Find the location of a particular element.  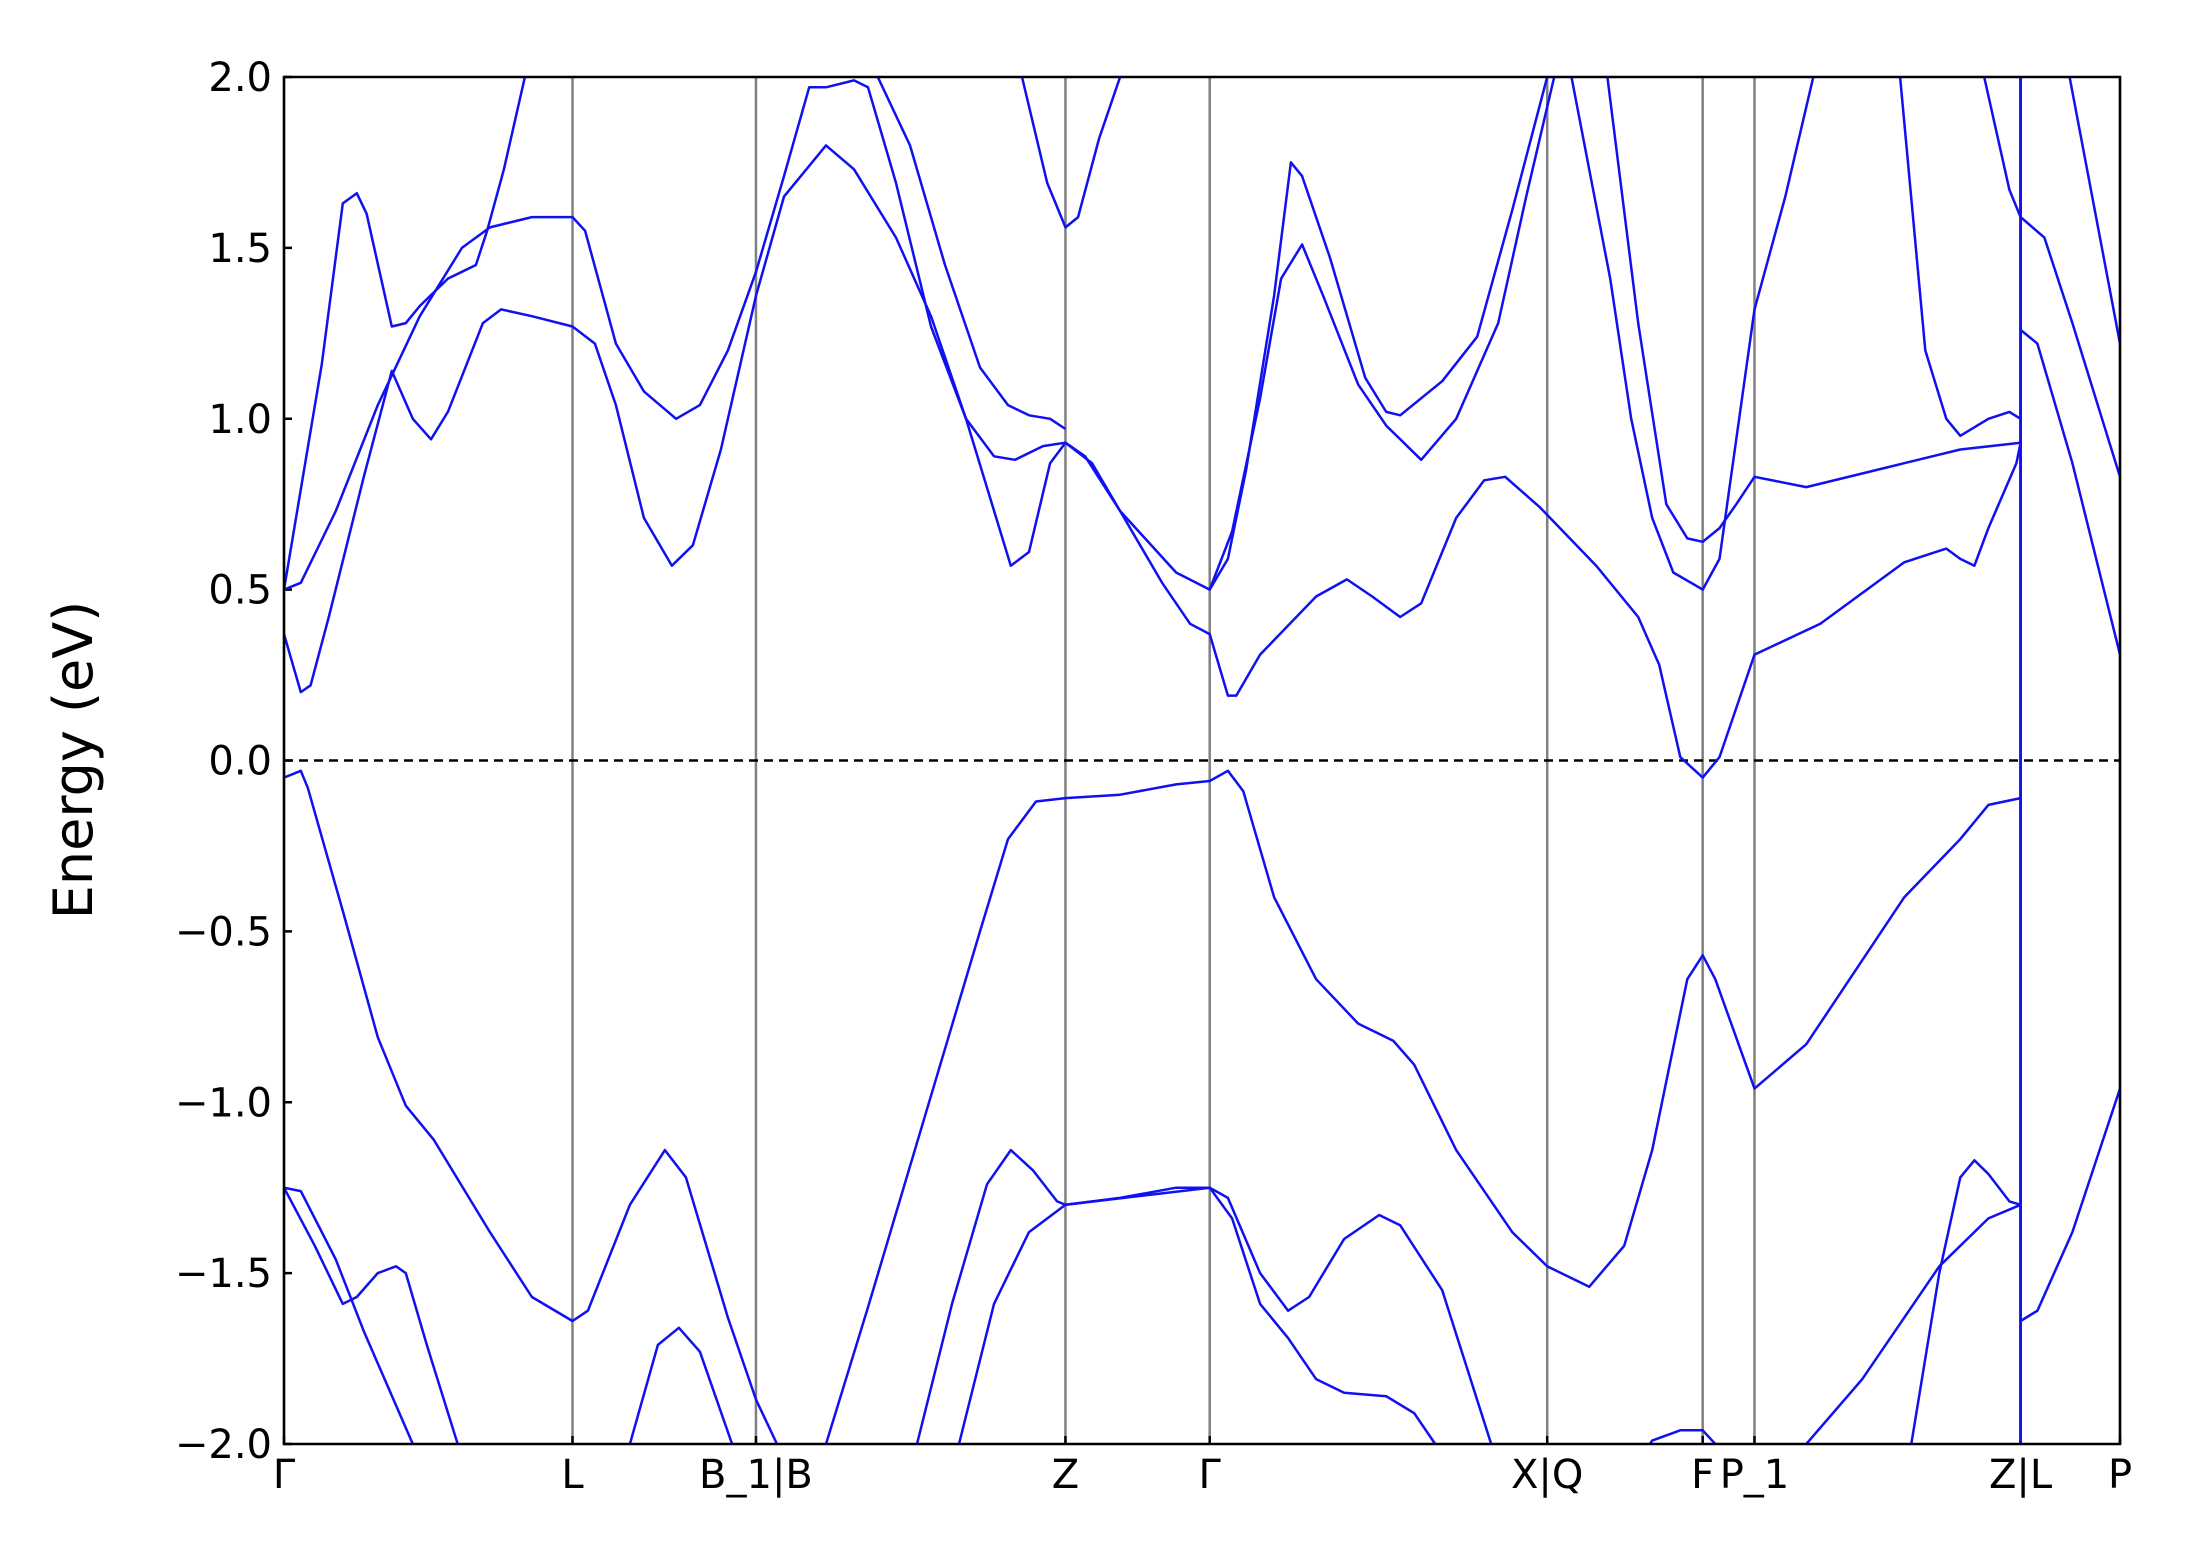

y-tick-label: 2.0 is located at coordinates (240, 78).